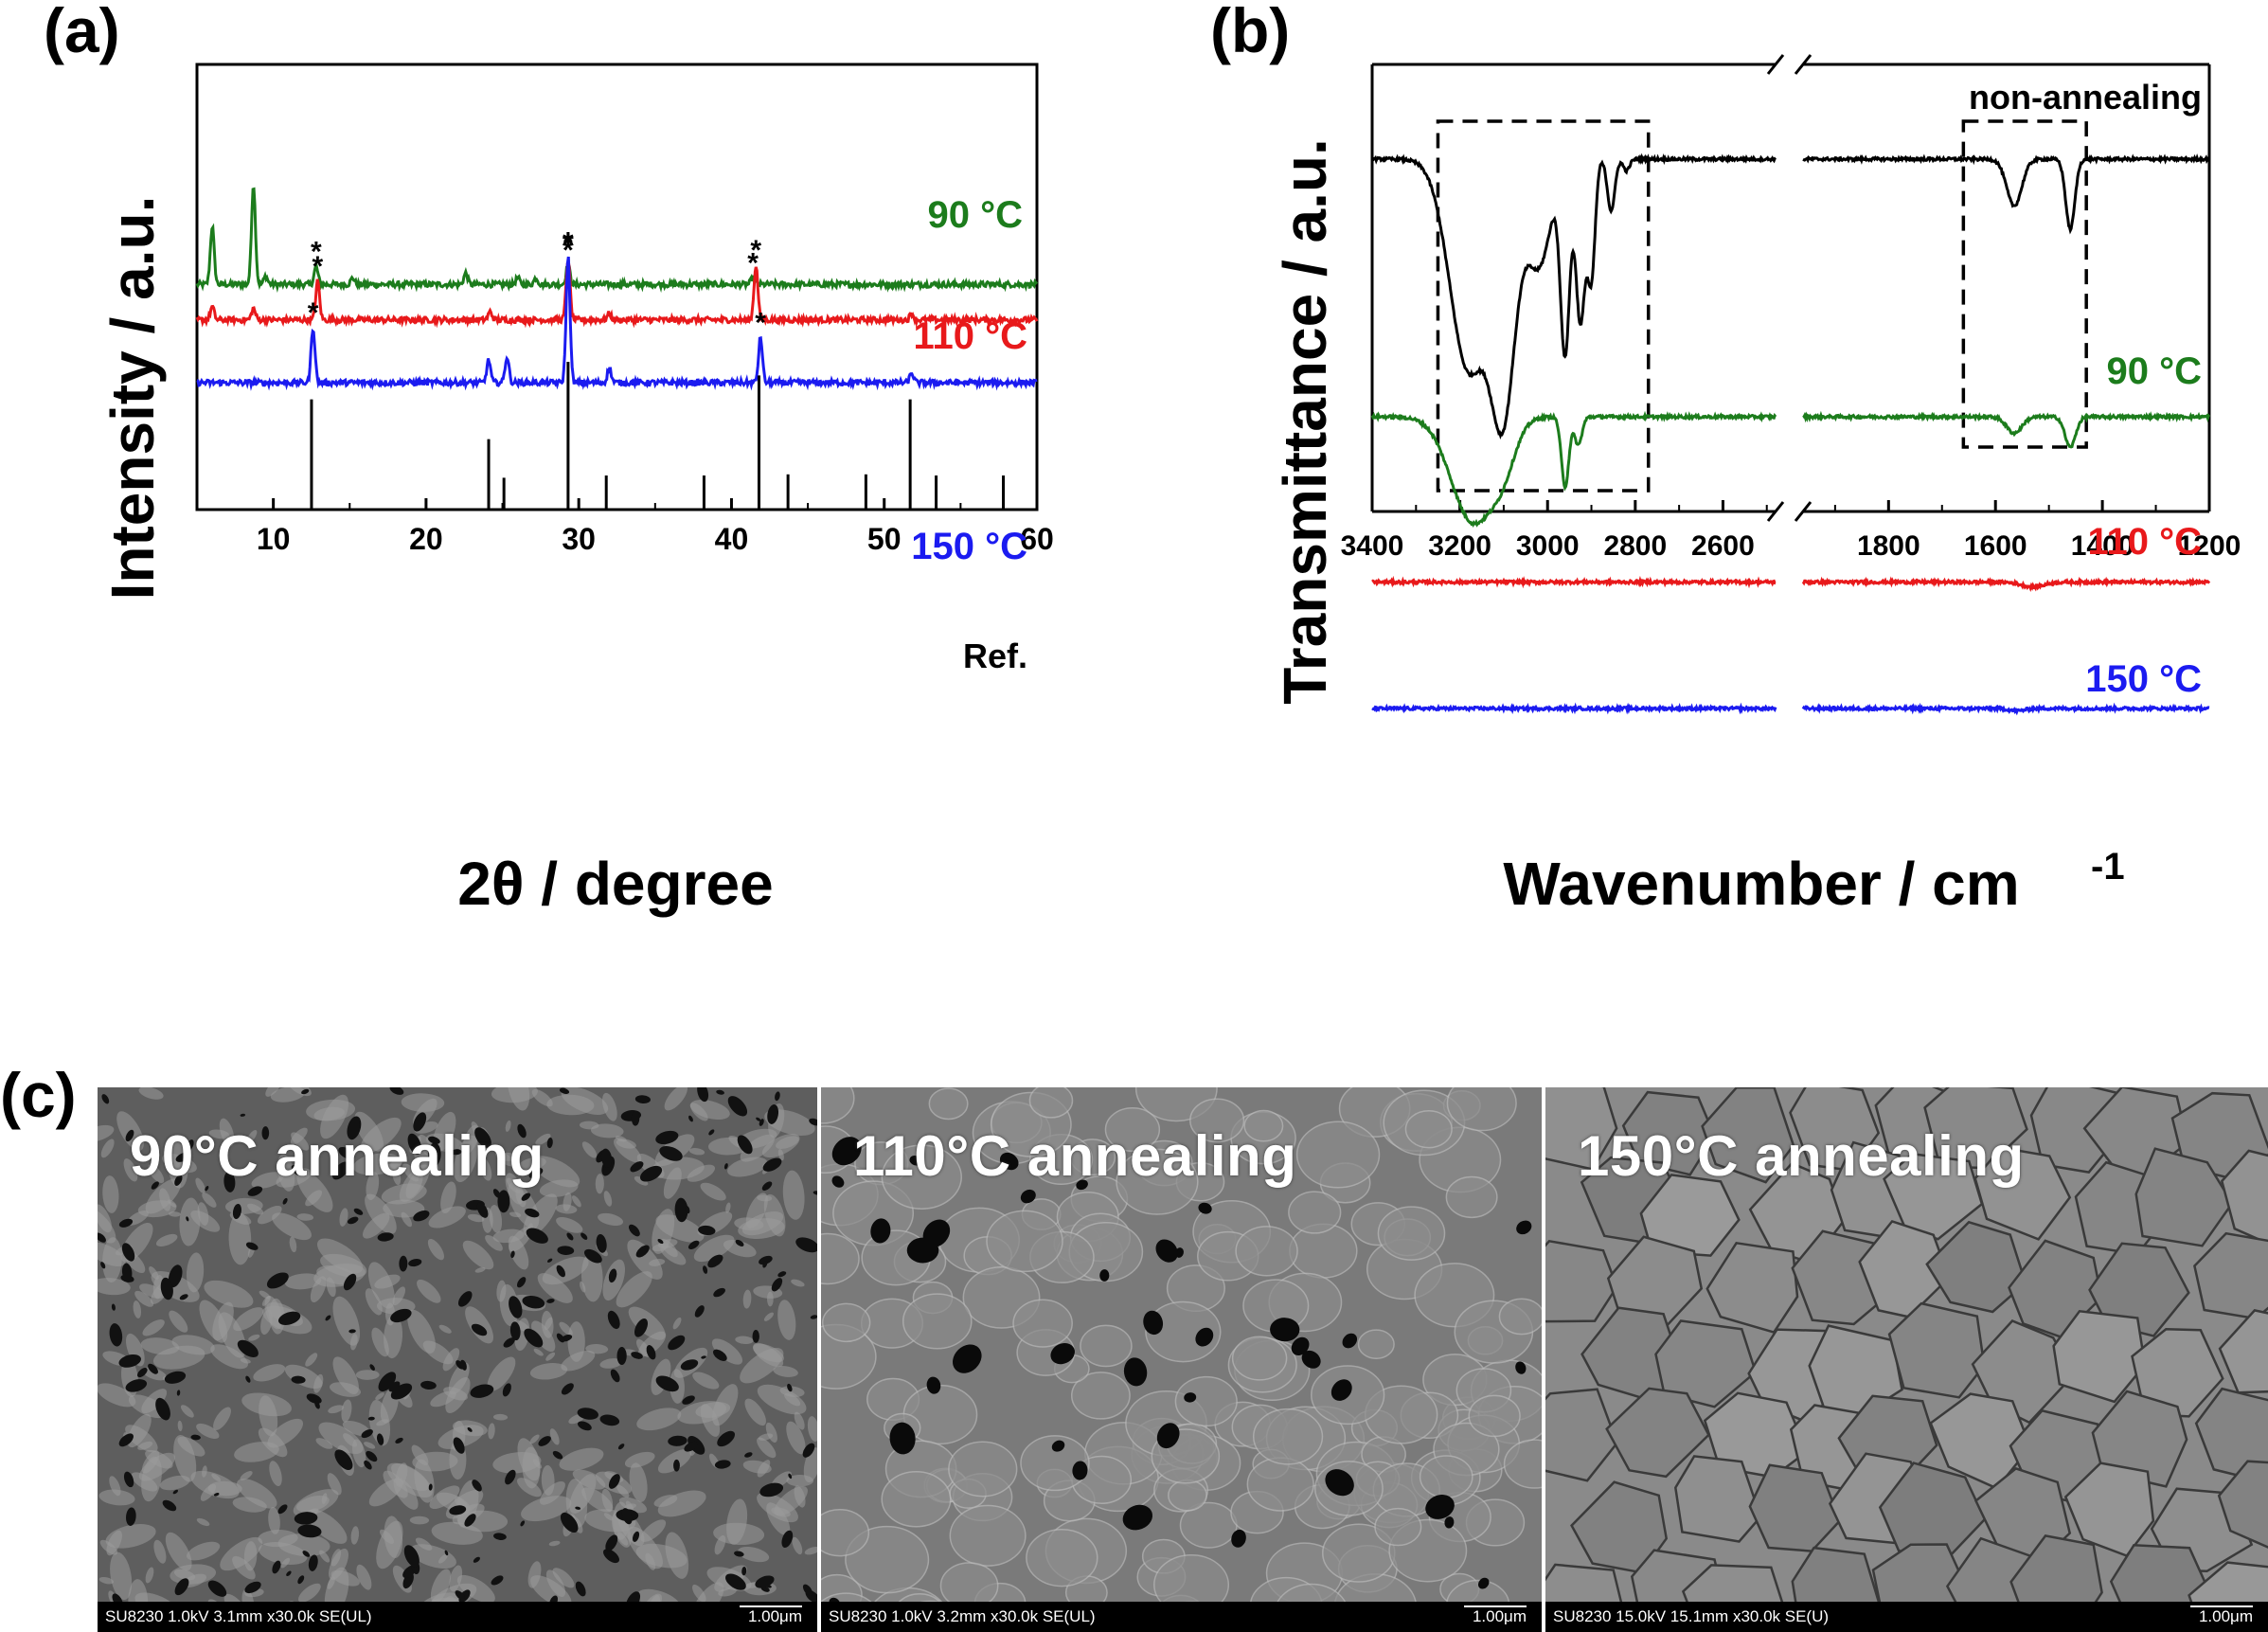 The height and width of the screenshot is (1632, 2268). What do you see at coordinates (1372, 546) in the screenshot?
I see `x-tick-label: 3400` at bounding box center [1372, 546].